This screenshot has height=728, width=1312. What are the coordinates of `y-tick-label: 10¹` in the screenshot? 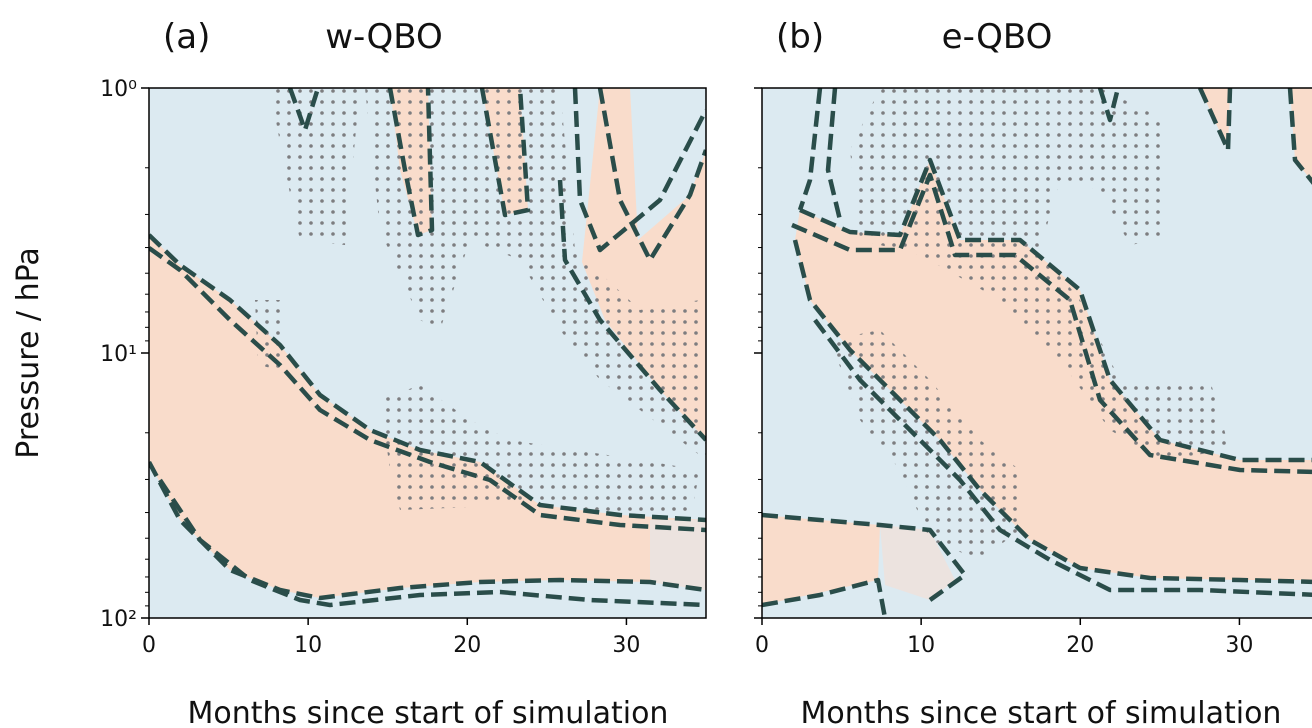 It's located at (118, 354).